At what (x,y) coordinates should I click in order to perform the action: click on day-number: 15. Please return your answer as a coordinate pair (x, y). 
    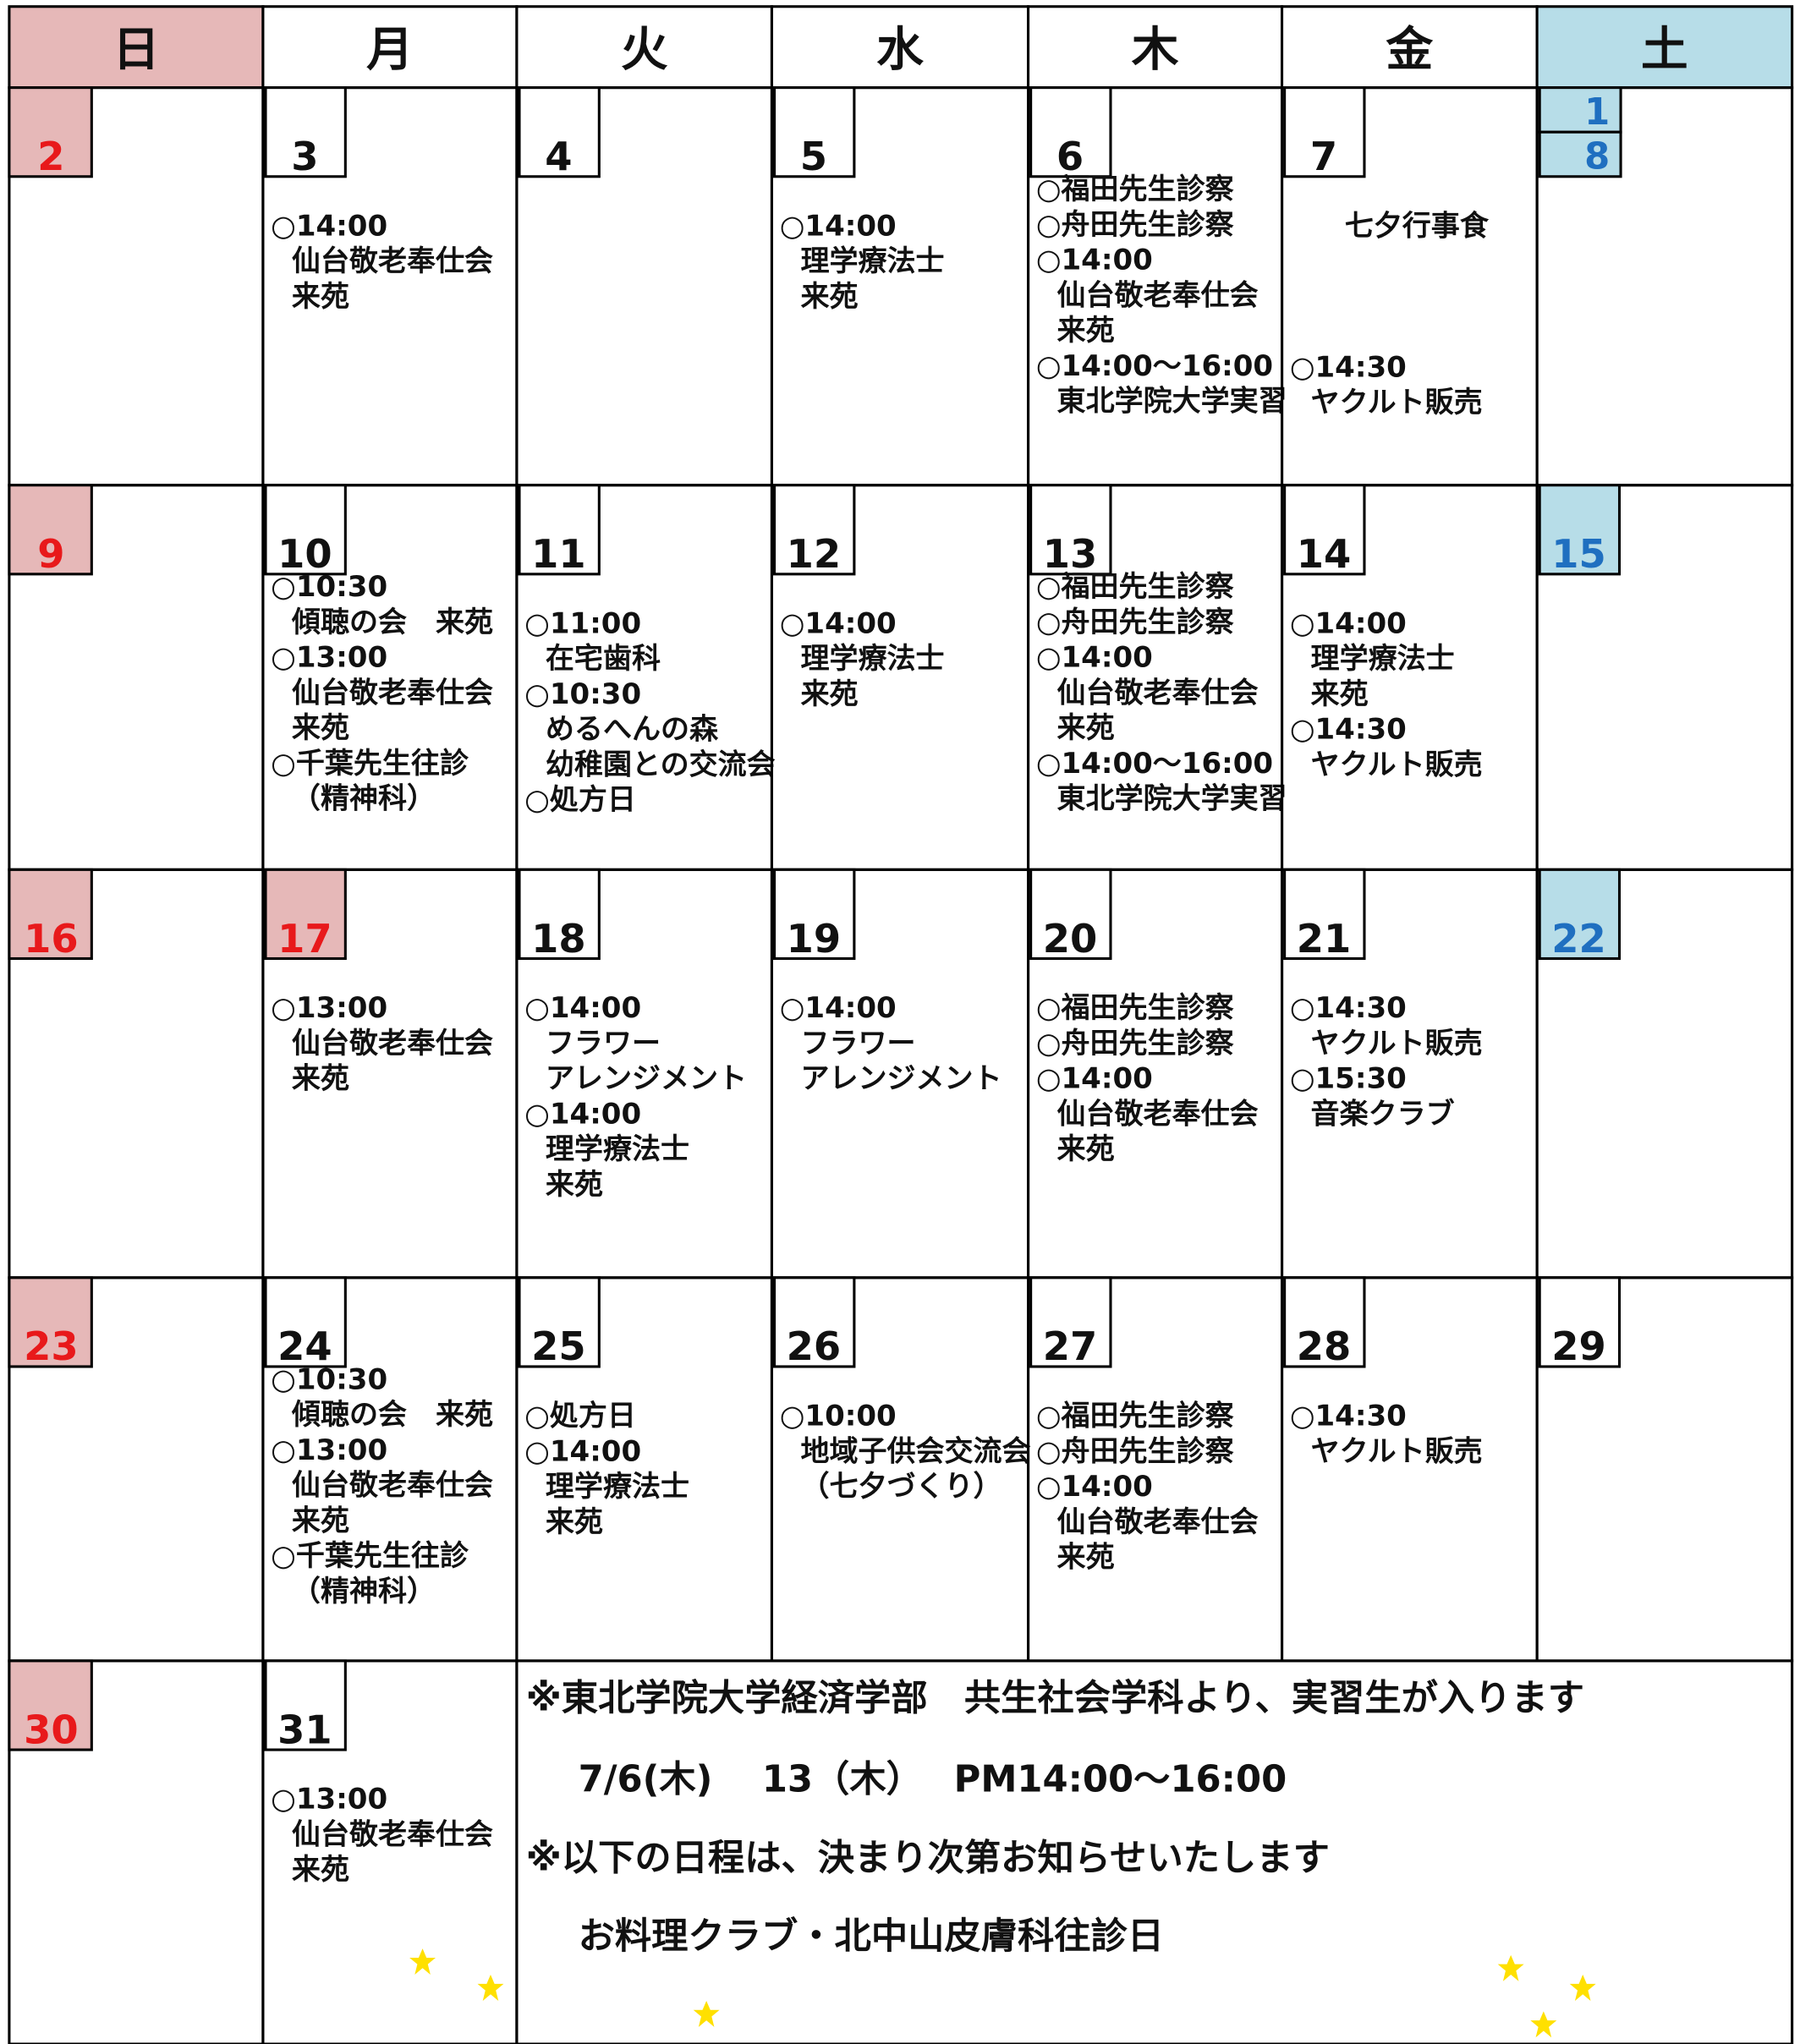
    Looking at the image, I should click on (1579, 554).